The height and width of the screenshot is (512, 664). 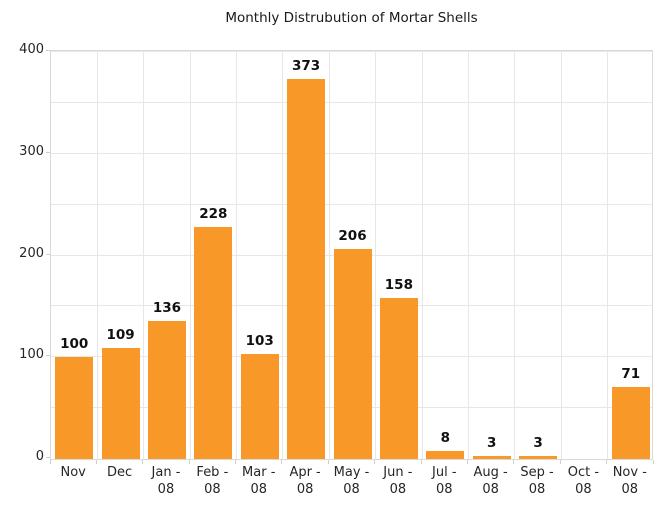 I want to click on x-axis-tick-label: Sep - 08, so click(x=537, y=481).